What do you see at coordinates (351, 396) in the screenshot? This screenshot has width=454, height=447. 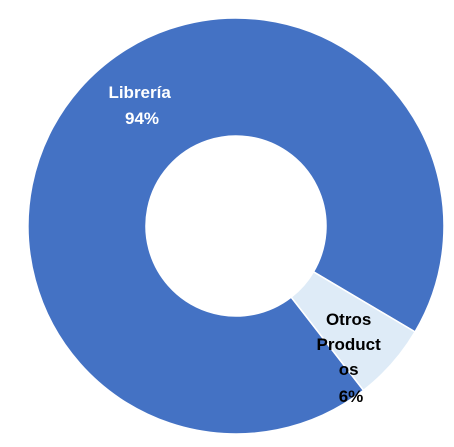 I see `label-otros-value: 6%` at bounding box center [351, 396].